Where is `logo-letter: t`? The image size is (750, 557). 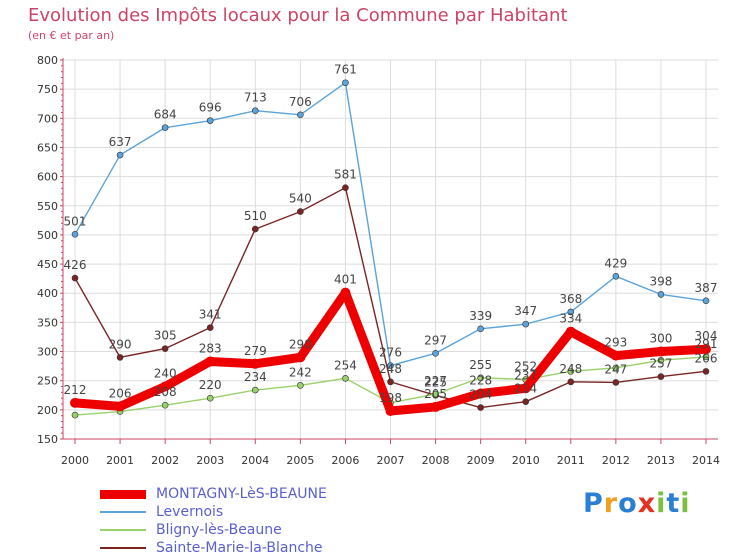
logo-letter: t is located at coordinates (673, 503).